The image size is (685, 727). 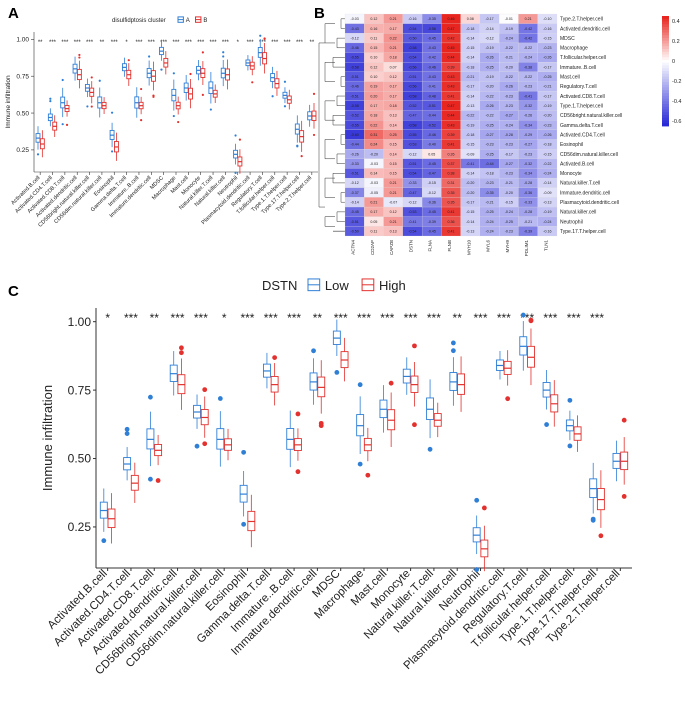 I want to click on heat-cell-value: -0.22, so click(x=489, y=116).